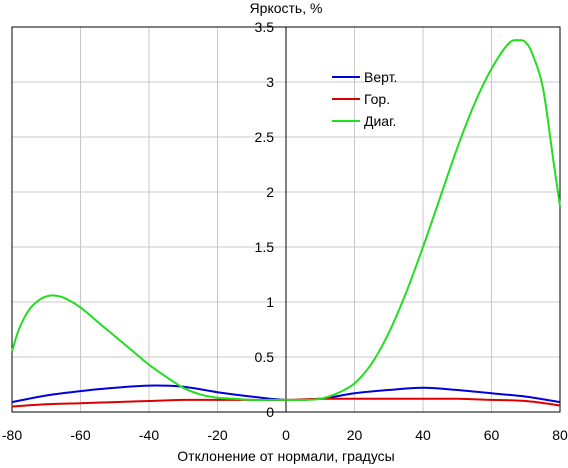 The height and width of the screenshot is (468, 568). Describe the element at coordinates (560, 435) in the screenshot. I see `x-tick-label: 80` at that location.